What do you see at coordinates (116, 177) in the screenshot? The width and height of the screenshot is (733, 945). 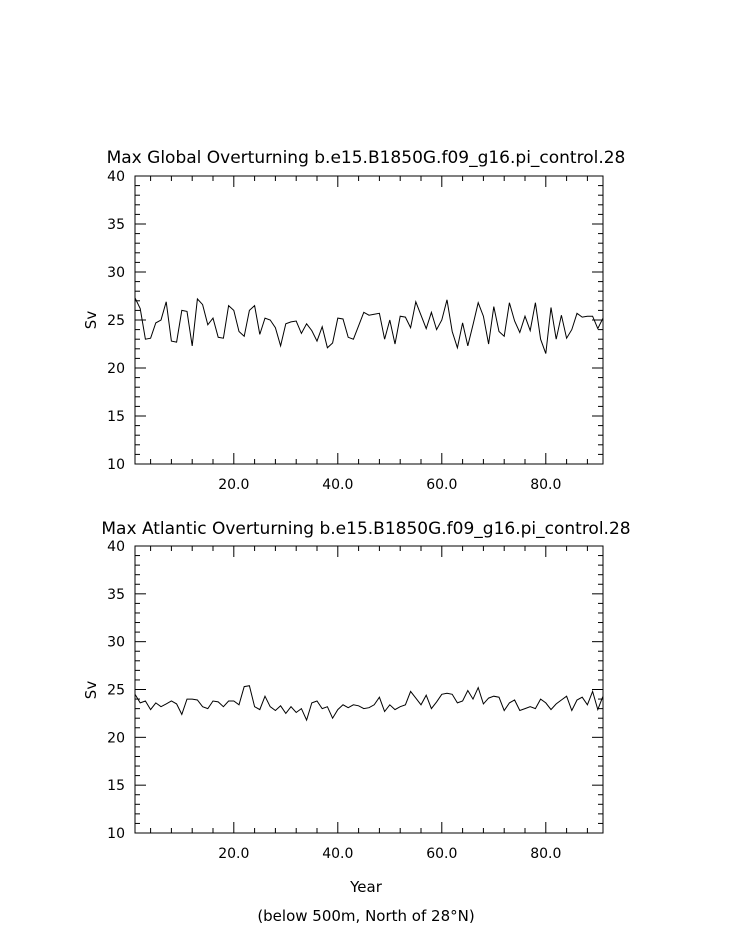 I see `global-ytick-label: 40` at bounding box center [116, 177].